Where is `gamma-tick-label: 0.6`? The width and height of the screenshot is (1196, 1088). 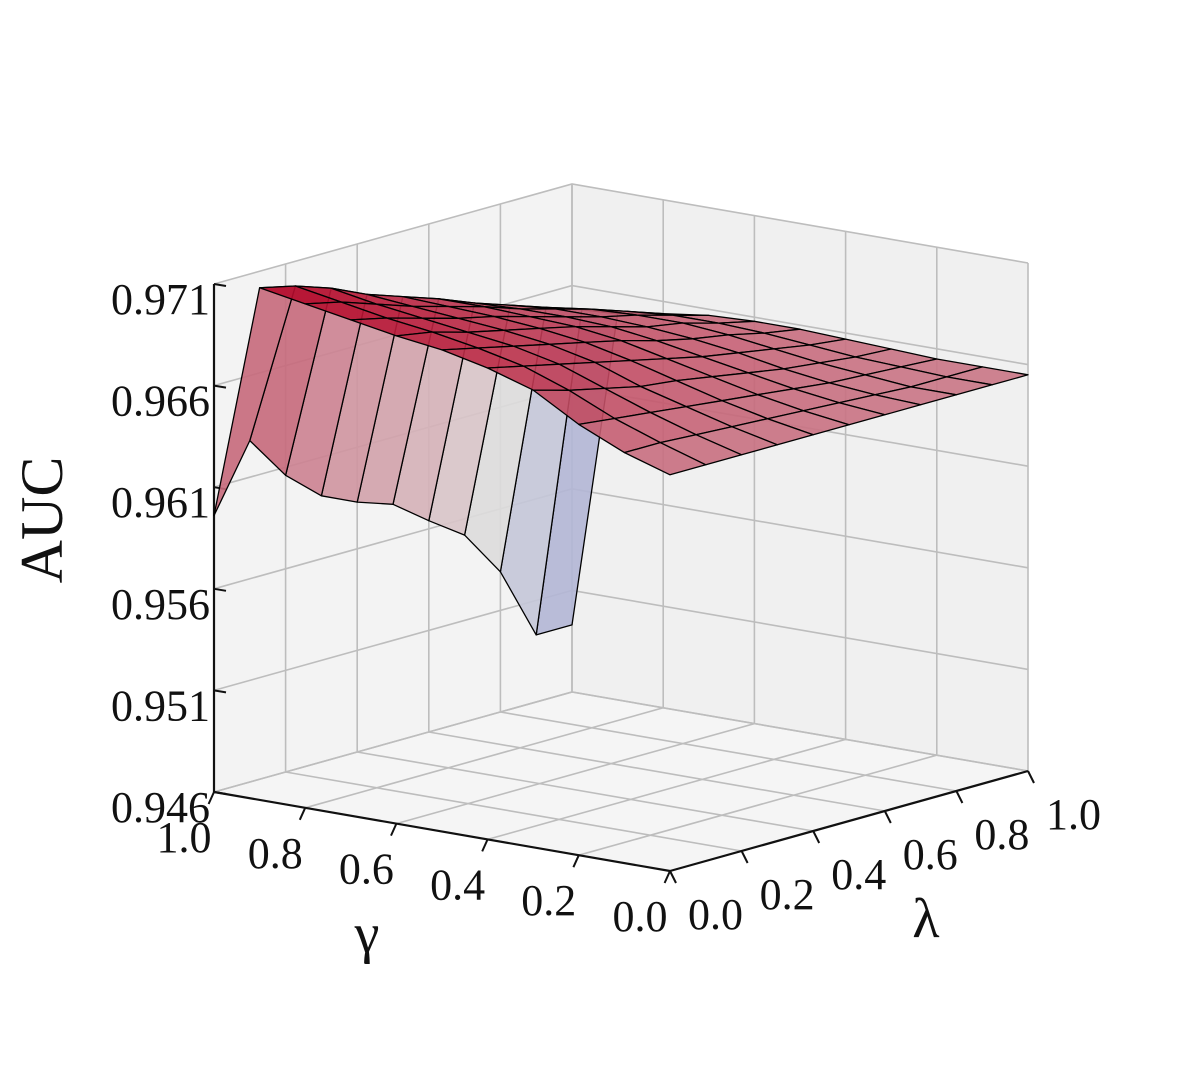
gamma-tick-label: 0.6 is located at coordinates (366, 869).